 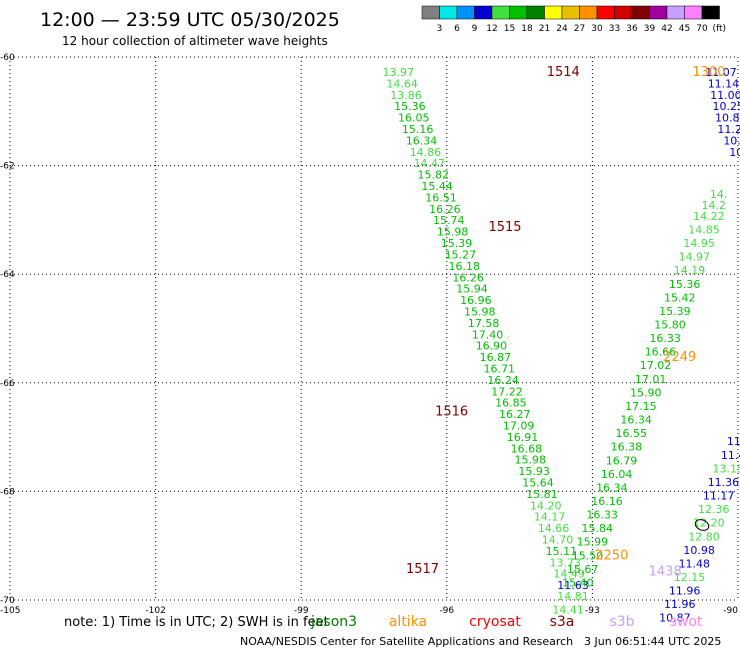 What do you see at coordinates (499, 368) in the screenshot?
I see `data-point-label: 16.71` at bounding box center [499, 368].